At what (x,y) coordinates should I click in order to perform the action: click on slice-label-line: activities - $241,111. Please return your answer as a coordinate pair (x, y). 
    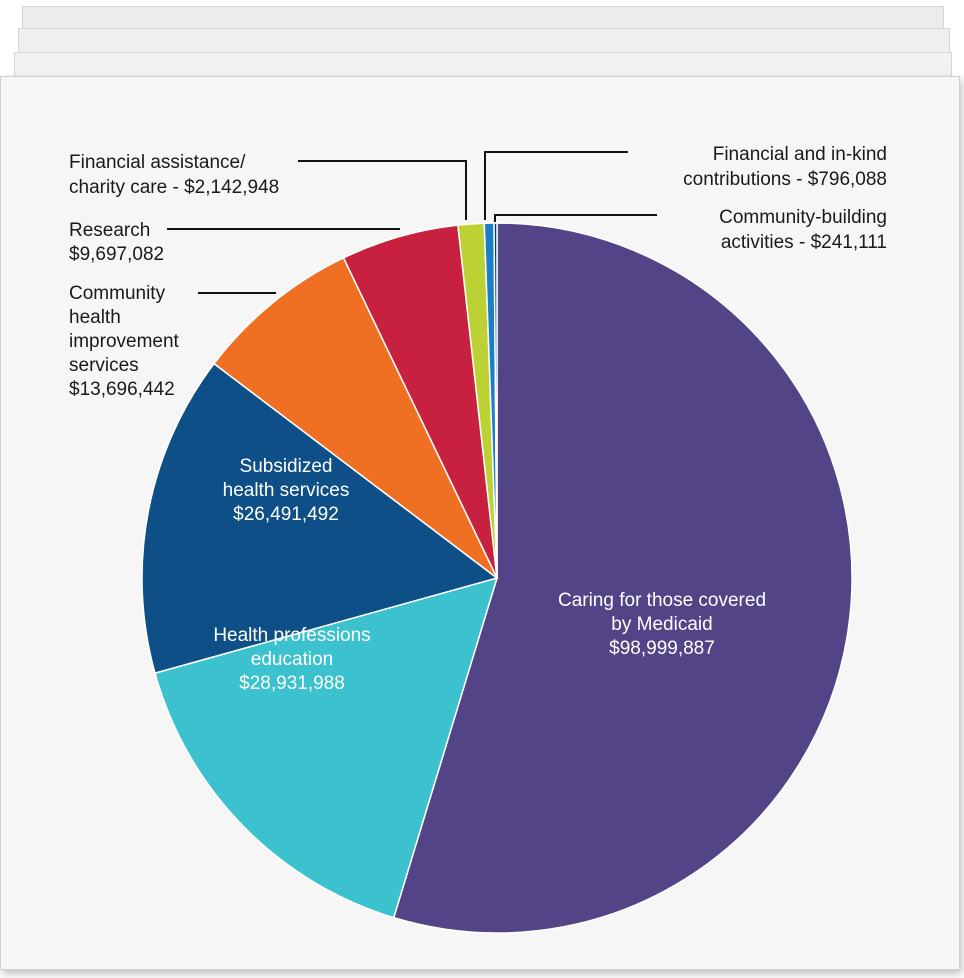
    Looking at the image, I should click on (804, 242).